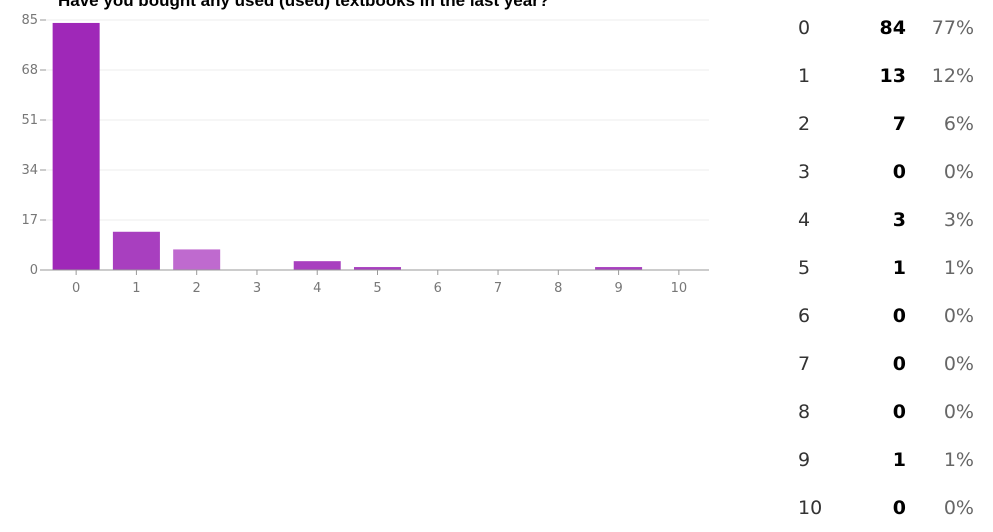 The width and height of the screenshot is (993, 532). What do you see at coordinates (882, 220) in the screenshot?
I see `summary-row: 4 3 3%` at bounding box center [882, 220].